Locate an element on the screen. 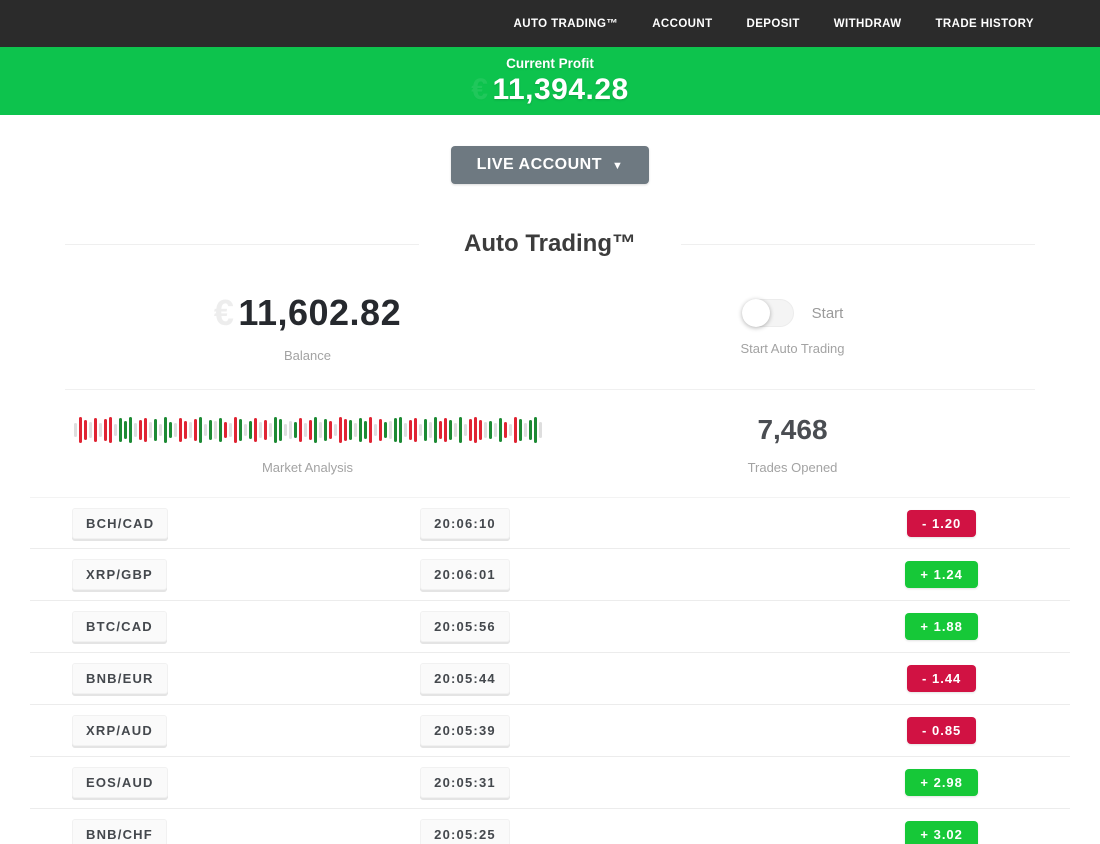 This screenshot has height=844, width=1100. current-profit-value: 11,394.28 is located at coordinates (560, 89).